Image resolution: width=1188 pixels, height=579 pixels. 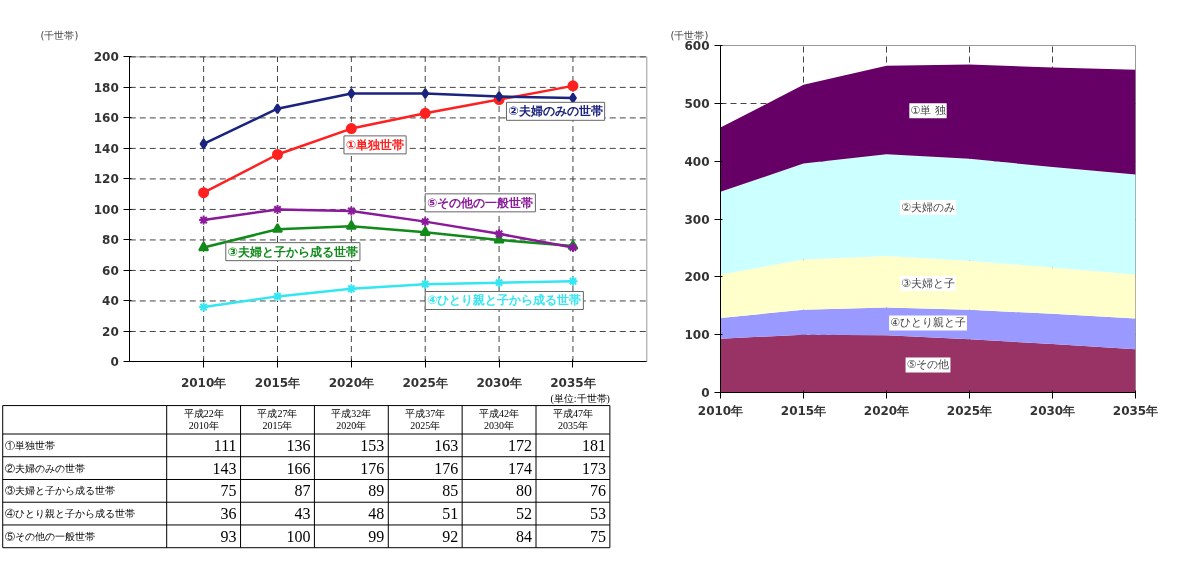 What do you see at coordinates (555, 111) in the screenshot?
I see `series-label: ②夫婦のみの世帯` at bounding box center [555, 111].